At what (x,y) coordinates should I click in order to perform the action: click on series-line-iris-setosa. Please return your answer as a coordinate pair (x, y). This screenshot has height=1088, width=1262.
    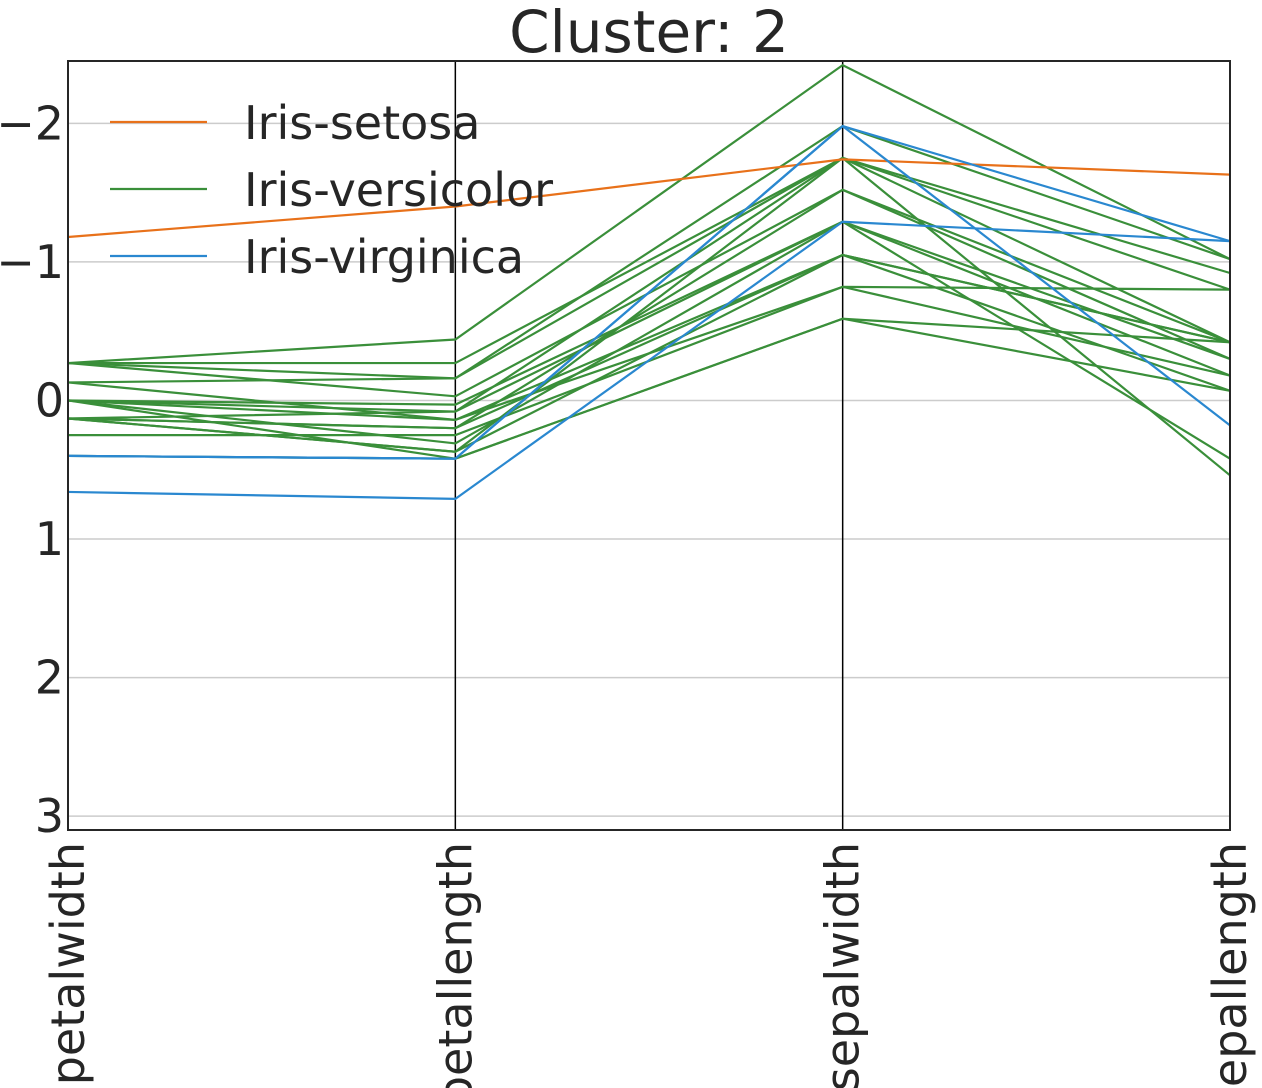
    Looking at the image, I should click on (649, 198).